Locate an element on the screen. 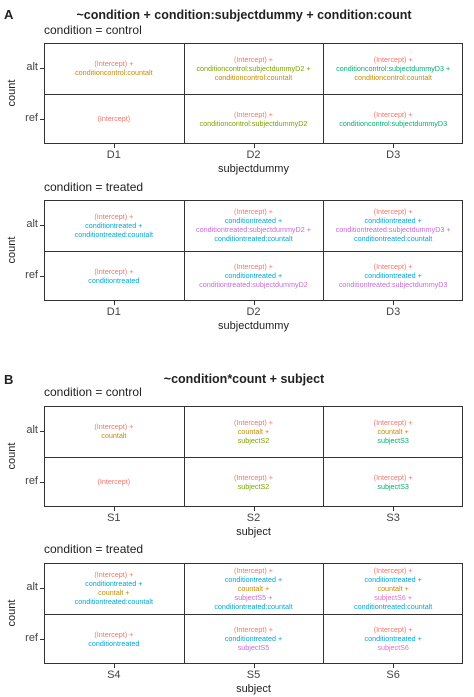  x-tick-label: D1 is located at coordinates (113, 155).